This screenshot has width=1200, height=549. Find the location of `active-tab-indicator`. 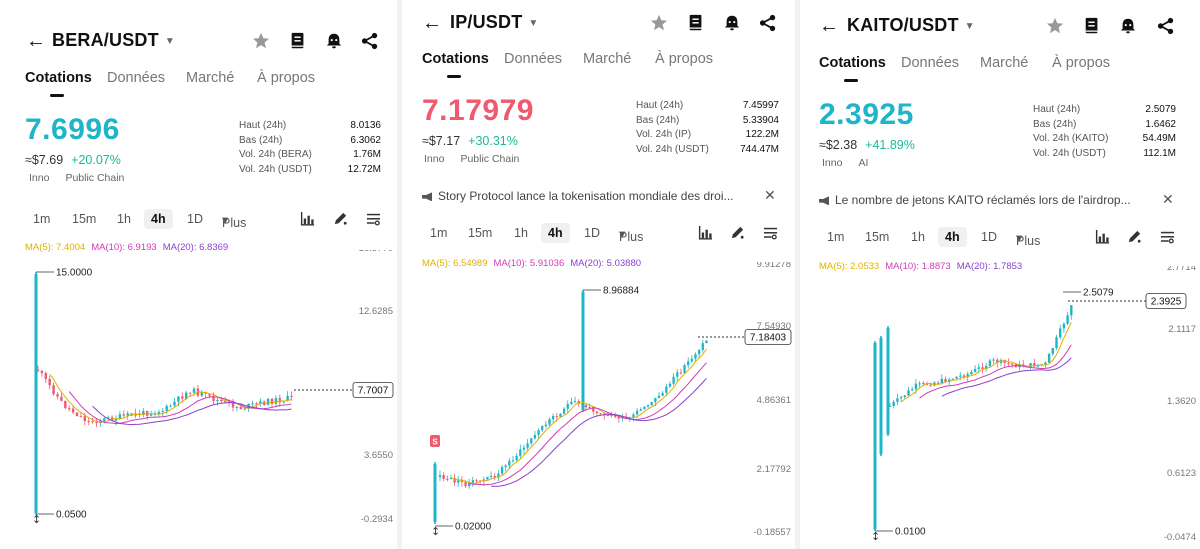

active-tab-indicator is located at coordinates (851, 80).